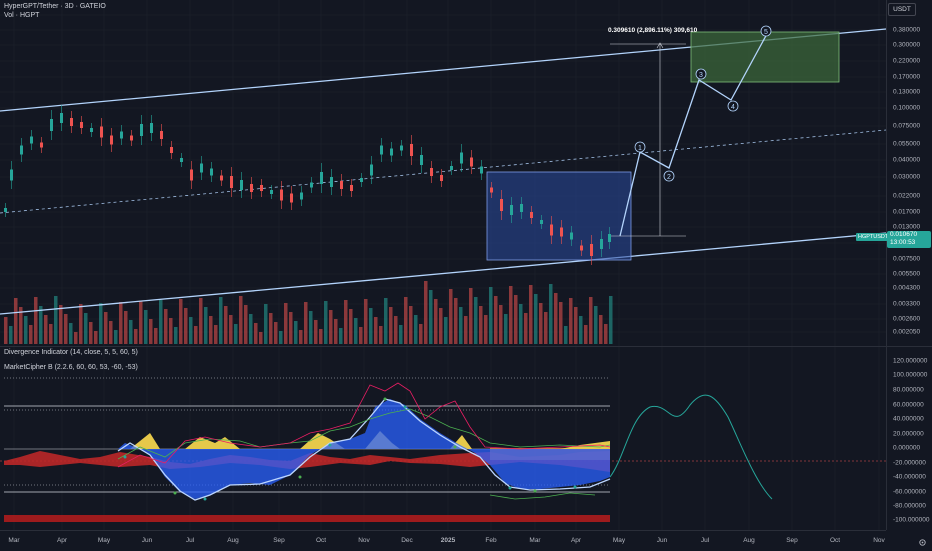  I want to click on svg-text: 1, so click(640, 148).